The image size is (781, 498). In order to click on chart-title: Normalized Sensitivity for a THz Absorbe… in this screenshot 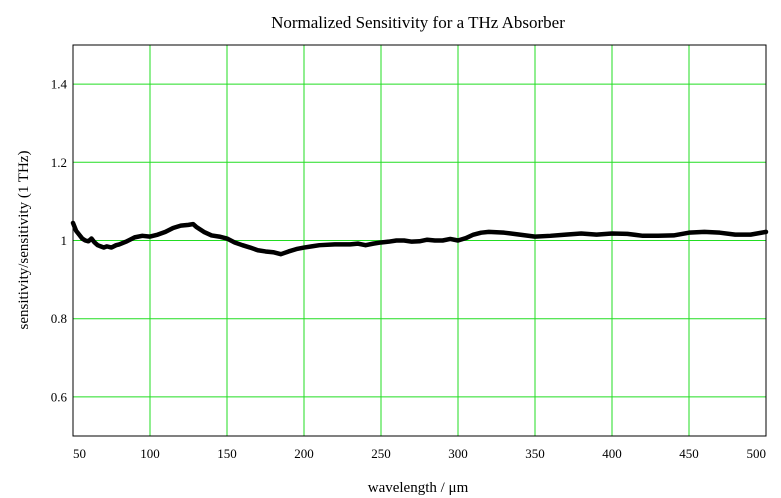, I will do `click(418, 22)`.